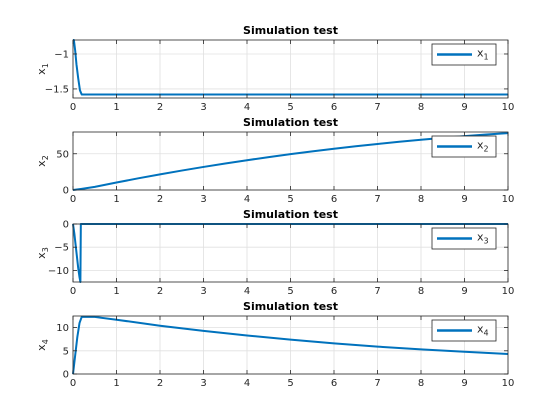 The width and height of the screenshot is (560, 420). I want to click on legend-label: x1, so click(483, 54).